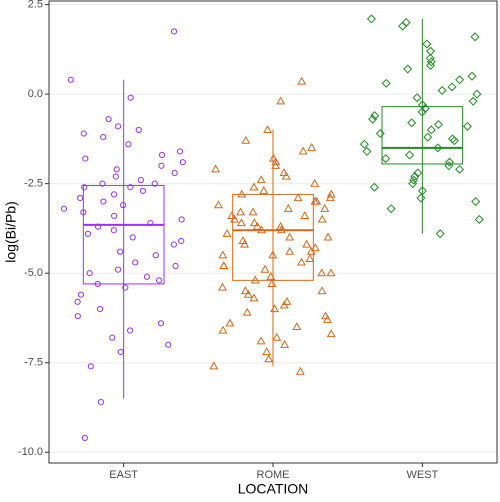  What do you see at coordinates (422, 475) in the screenshot?
I see `x-tick-label: WEST` at bounding box center [422, 475].